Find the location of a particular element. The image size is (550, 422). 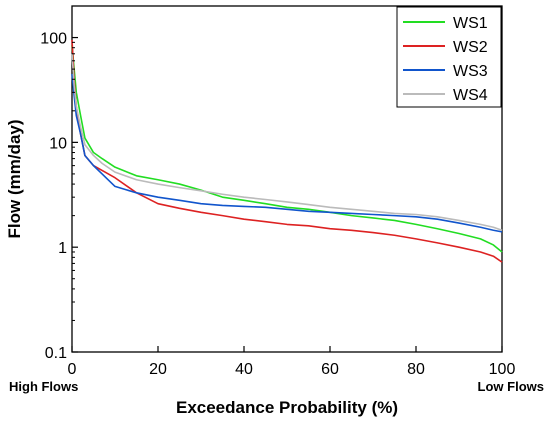

x-axis-title: Exceedance Probability (%) is located at coordinates (287, 407).